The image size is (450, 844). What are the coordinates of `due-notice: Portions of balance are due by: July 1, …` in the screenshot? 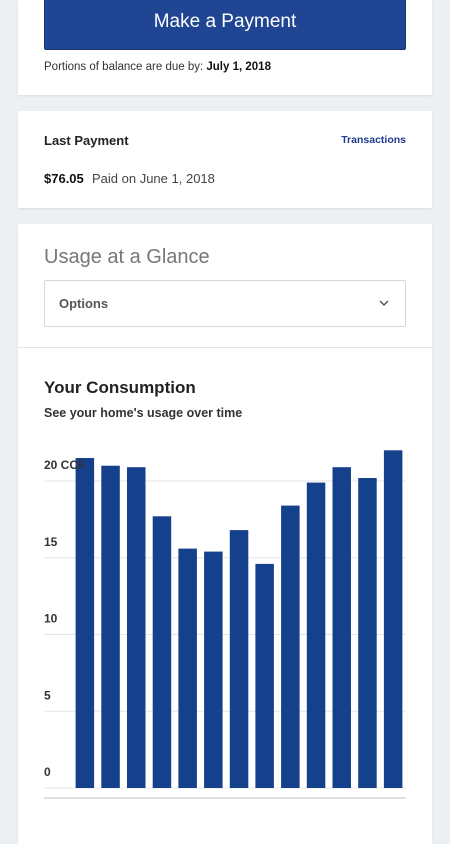 It's located at (157, 67).